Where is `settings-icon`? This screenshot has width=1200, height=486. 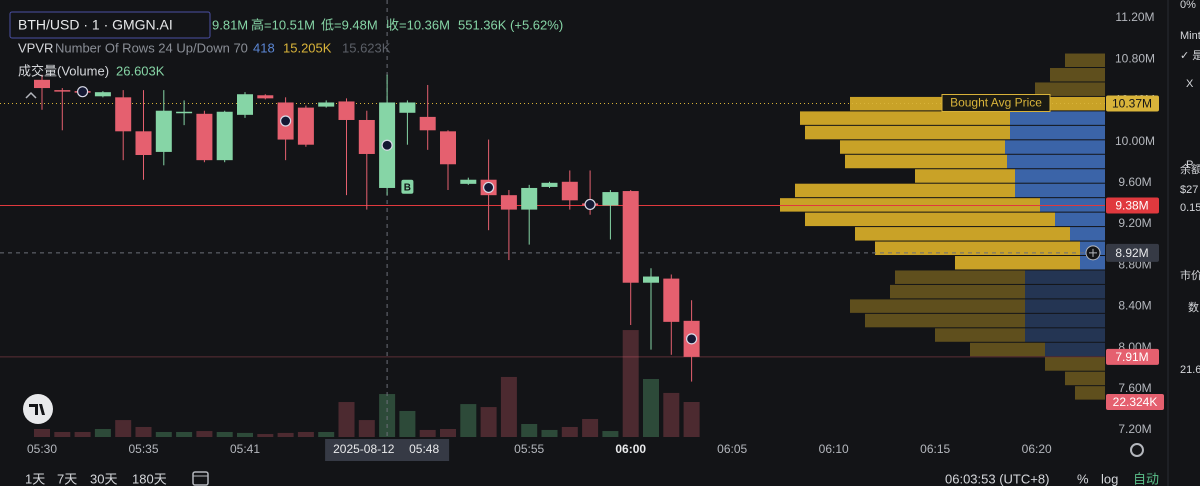 settings-icon is located at coordinates (1137, 450).